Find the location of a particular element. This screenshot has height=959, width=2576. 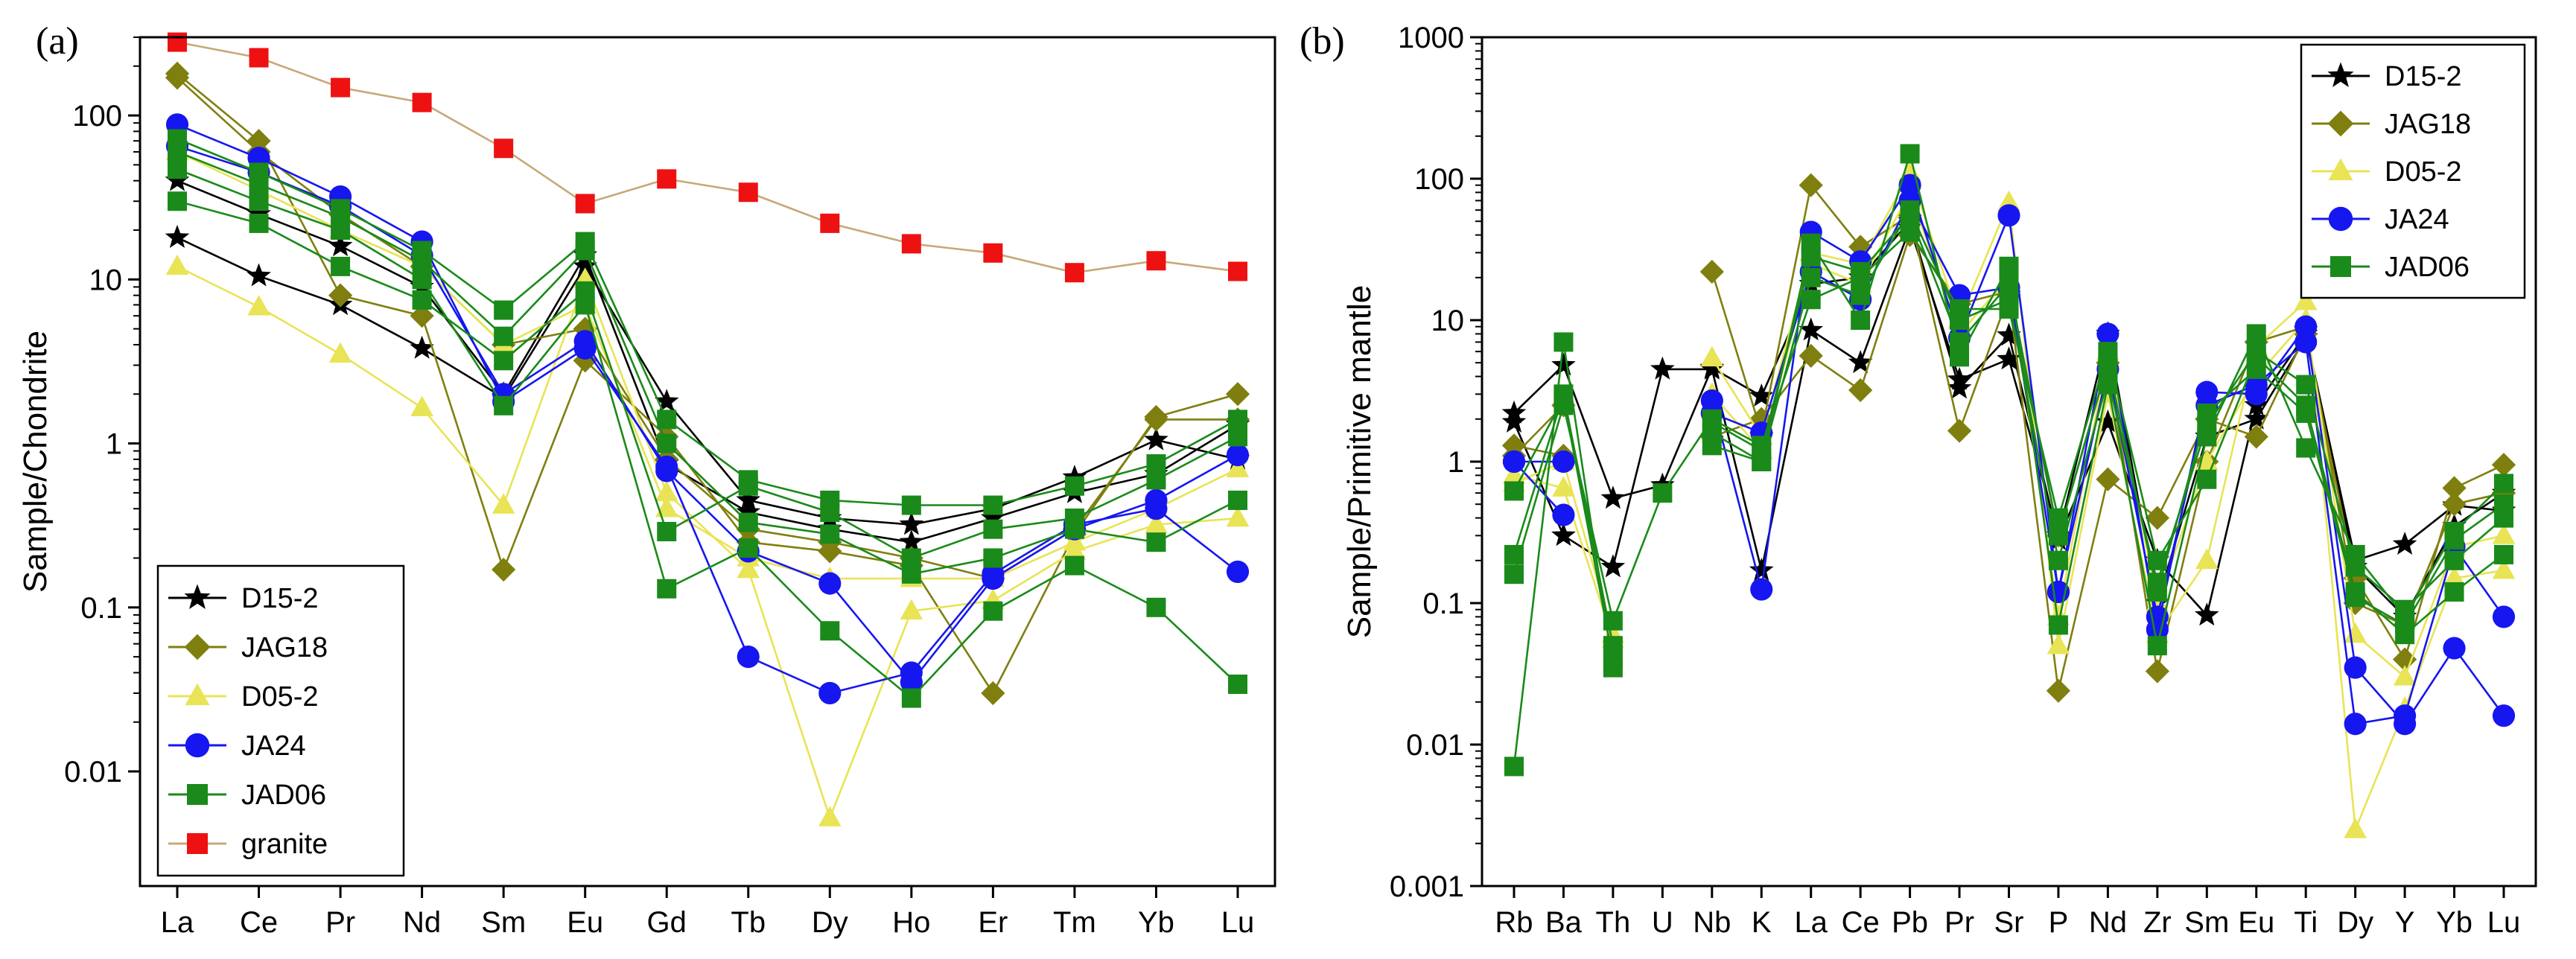

x-tick-label-ce: Ce is located at coordinates (259, 922).